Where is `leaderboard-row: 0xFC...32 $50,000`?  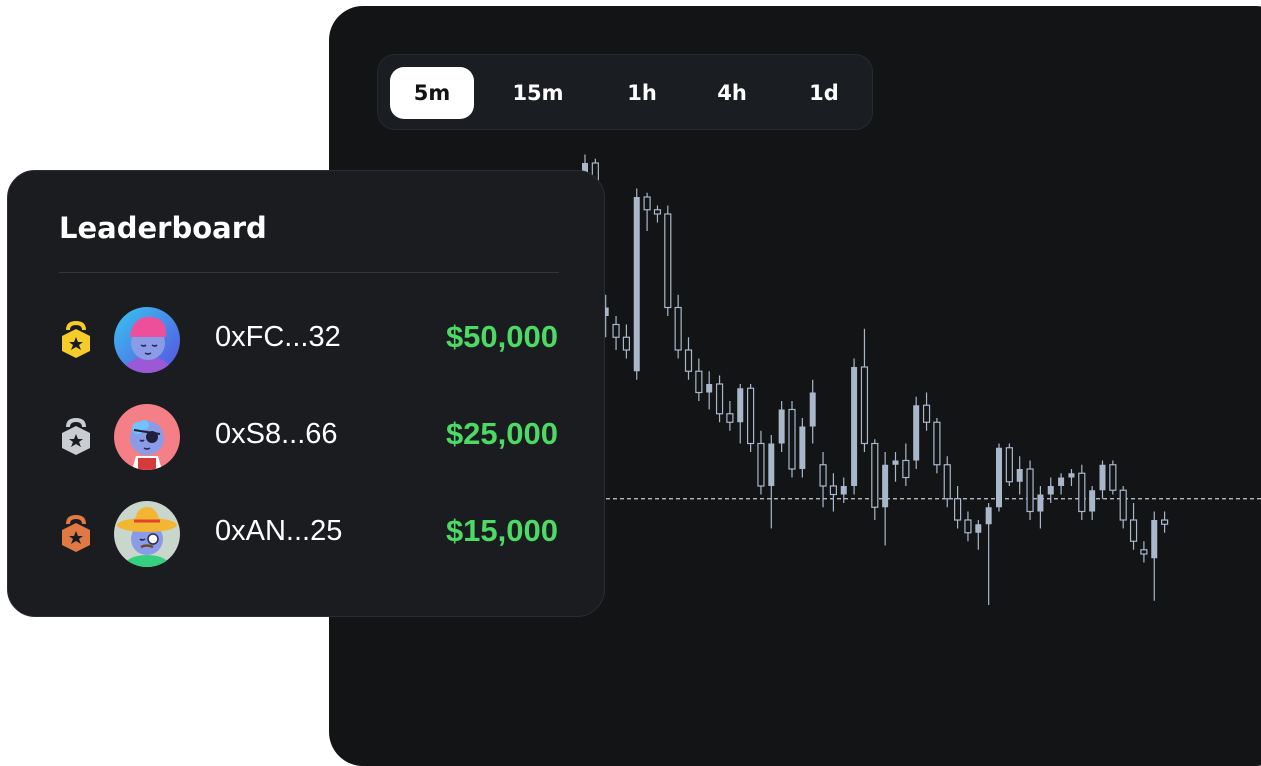 leaderboard-row: 0xFC...32 $50,000 is located at coordinates (307, 340).